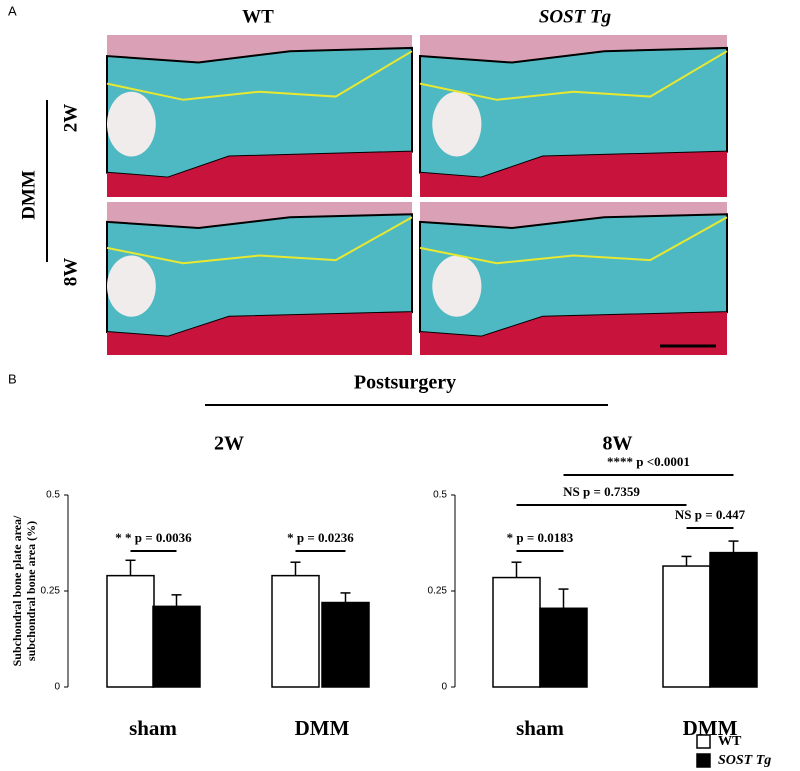  What do you see at coordinates (540, 537) in the screenshot?
I see `significance-label: * p = 0.0183` at bounding box center [540, 537].